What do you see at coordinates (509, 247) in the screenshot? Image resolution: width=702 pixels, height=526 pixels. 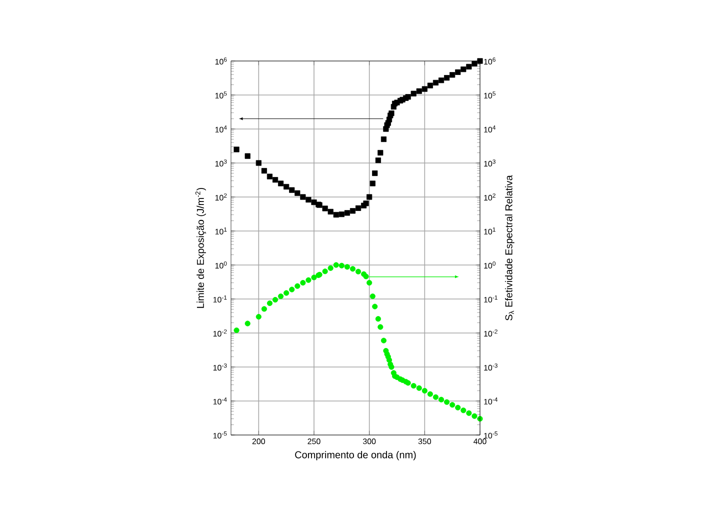 I see `y2-axis-title: S$_{λ}$ Efetividade Espectral Relativa` at bounding box center [509, 247].